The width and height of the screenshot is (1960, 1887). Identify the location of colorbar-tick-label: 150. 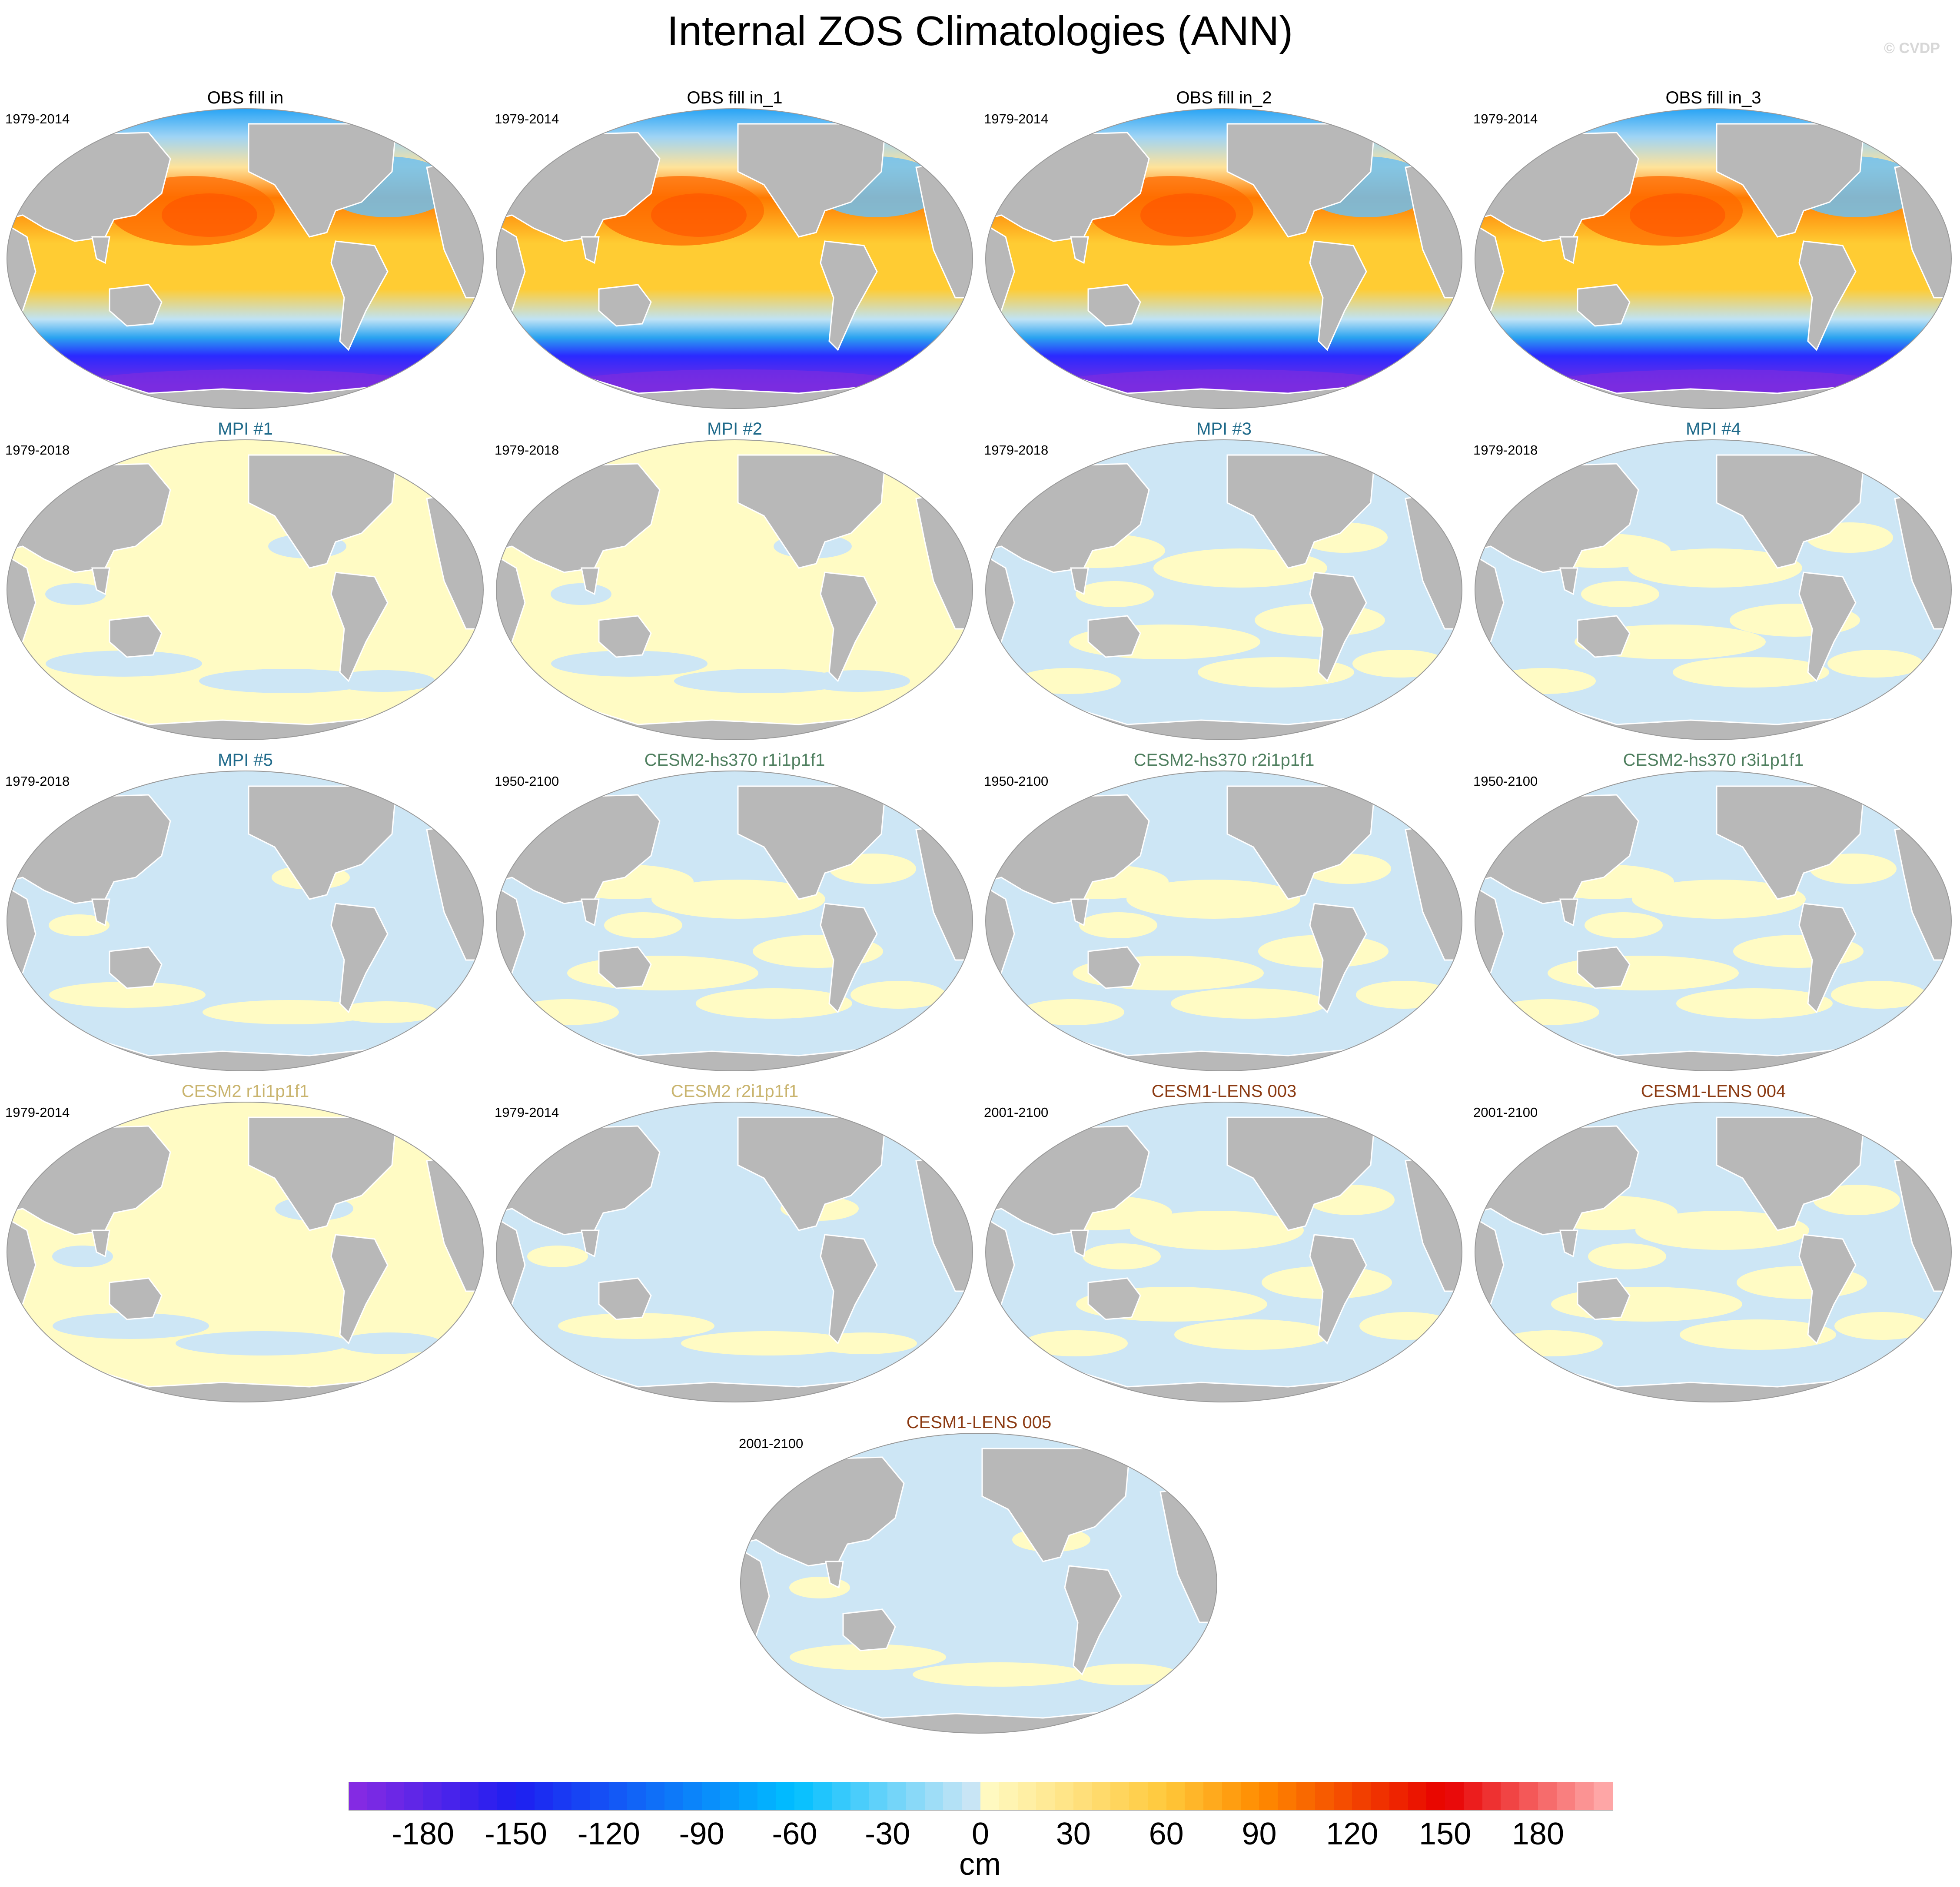
(1445, 1834).